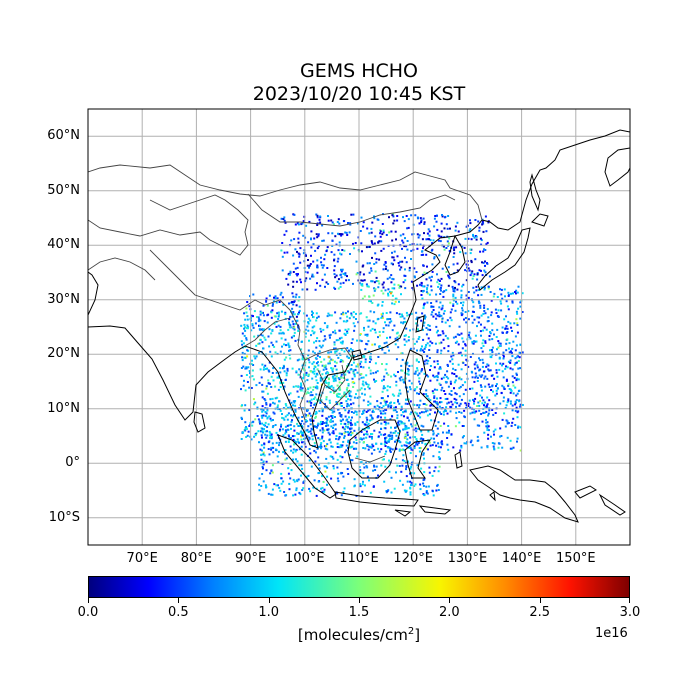 This screenshot has height=700, width=700. I want to click on map-title-line2: 2023/10/20 10:45 KST, so click(359, 94).